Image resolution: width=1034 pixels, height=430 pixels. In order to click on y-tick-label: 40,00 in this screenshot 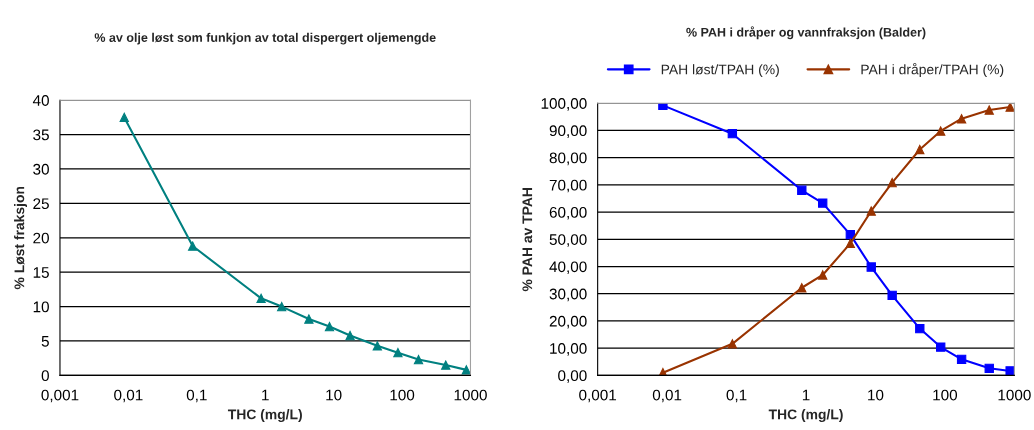, I will do `click(568, 267)`.